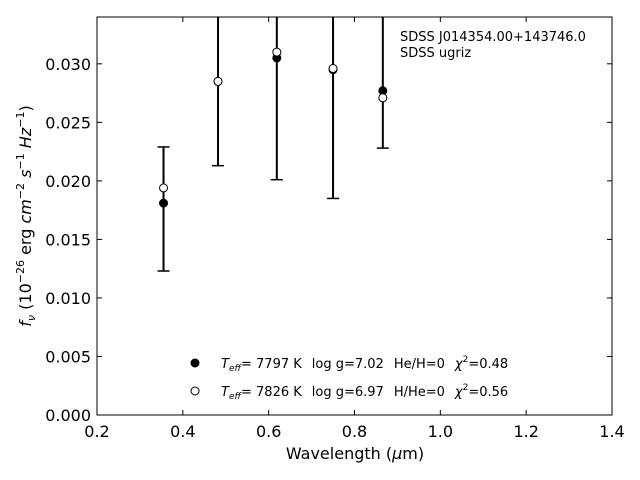  I want to click on x-axis-label: Wavelength (μm), so click(355, 453).